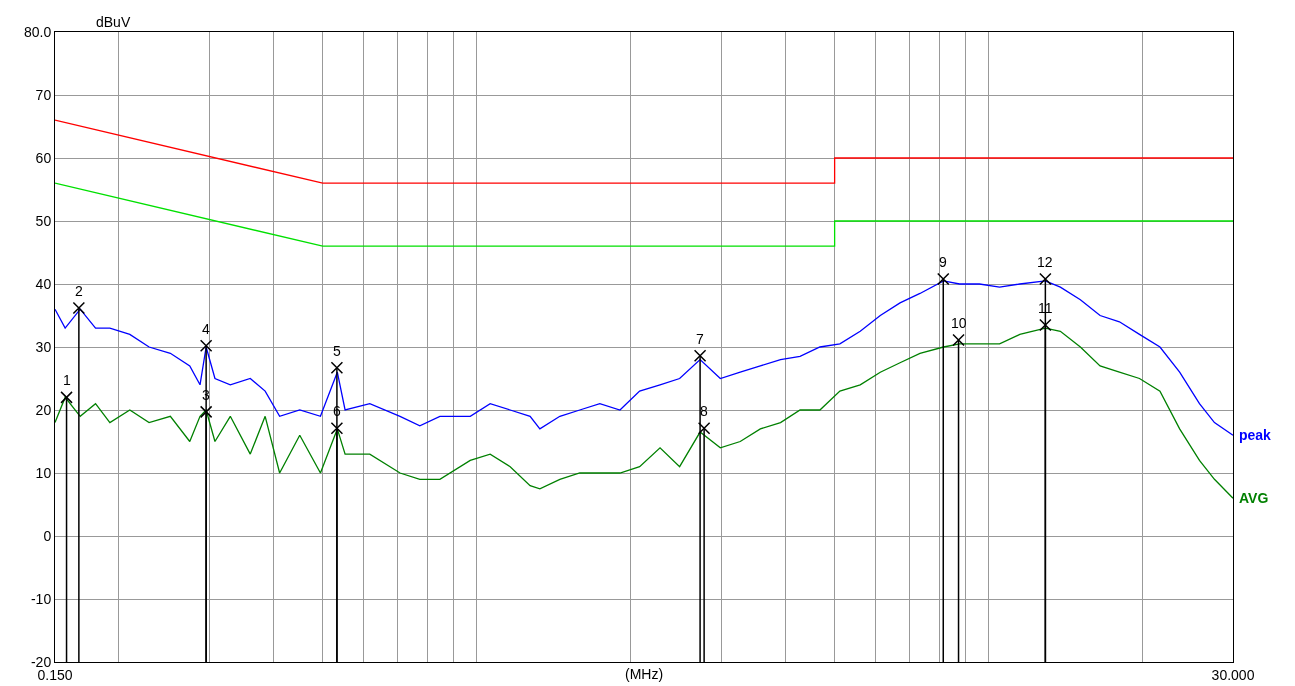 The height and width of the screenshot is (686, 1295). I want to click on annotation: 4, so click(206, 329).